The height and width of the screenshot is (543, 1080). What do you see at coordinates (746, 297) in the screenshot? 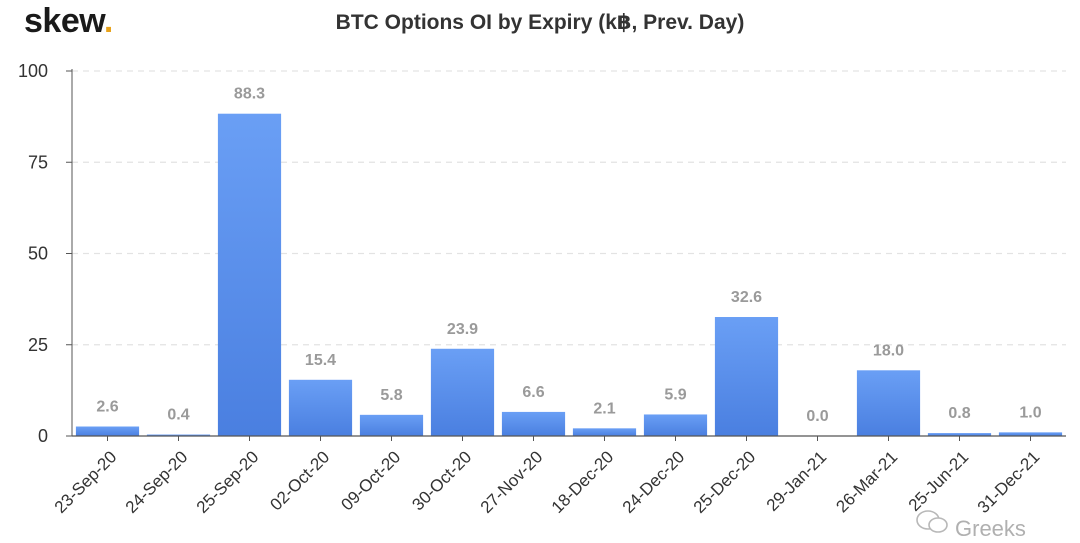
I see `data-label: 32.6` at bounding box center [746, 297].